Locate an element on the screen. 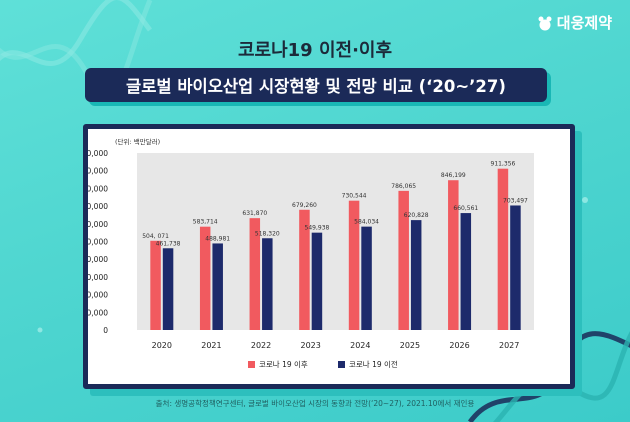 The width and height of the screenshot is (630, 422). data-label-before-covid: 620,828 is located at coordinates (416, 215).